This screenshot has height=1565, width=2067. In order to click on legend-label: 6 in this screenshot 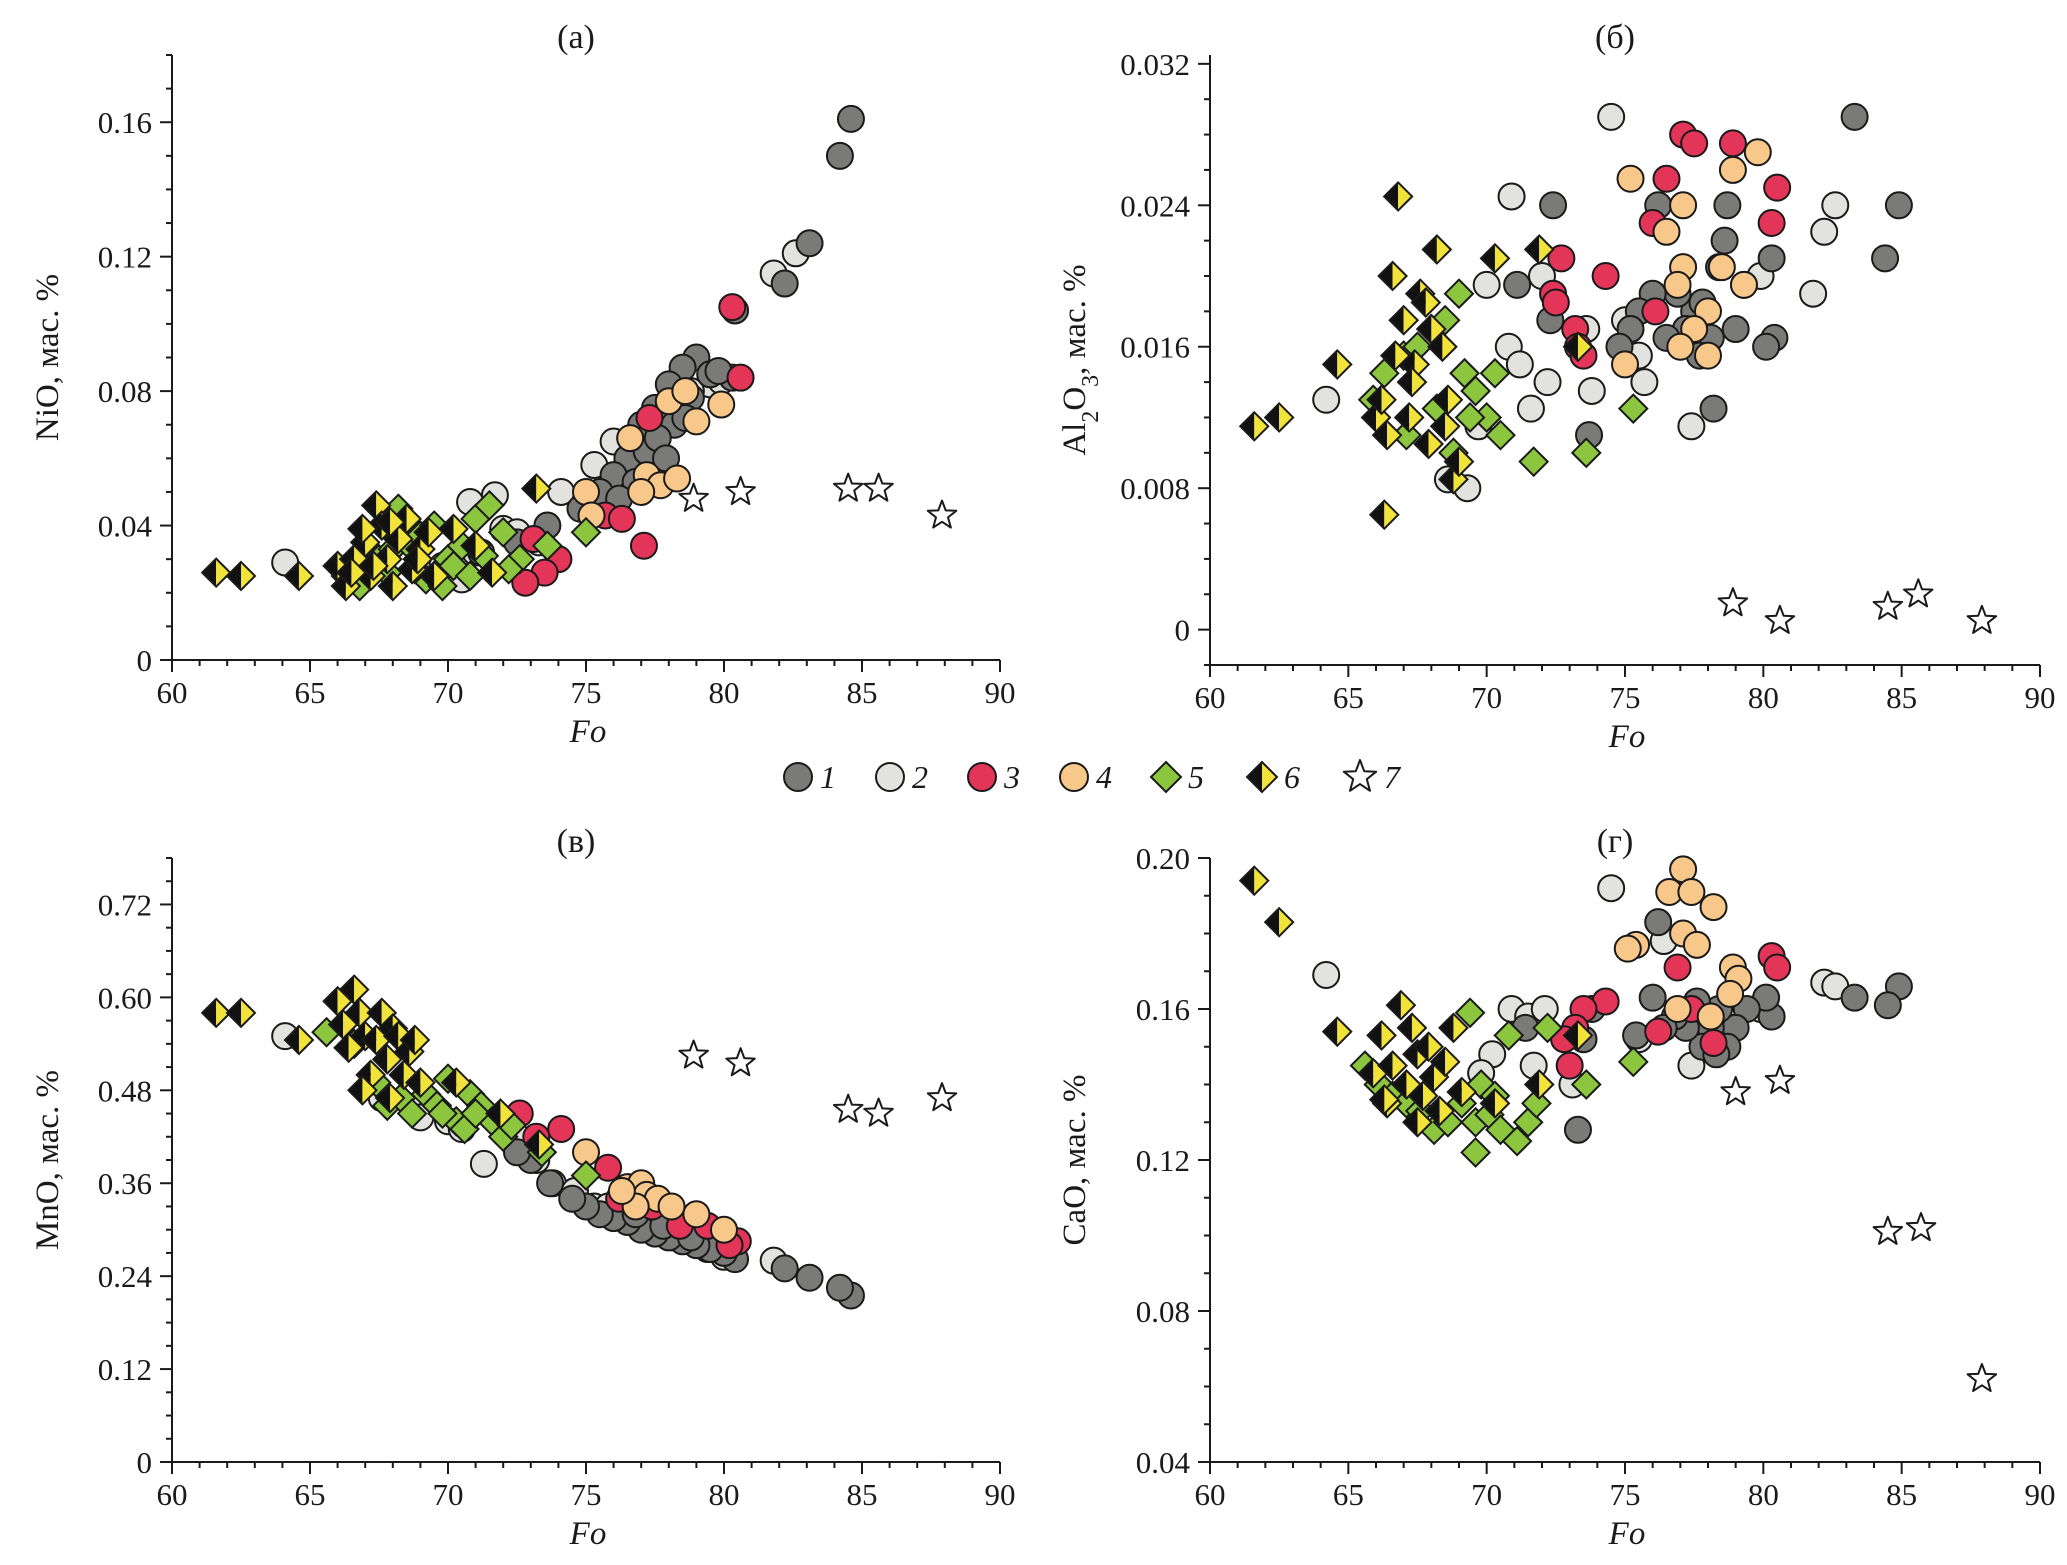, I will do `click(1292, 777)`.